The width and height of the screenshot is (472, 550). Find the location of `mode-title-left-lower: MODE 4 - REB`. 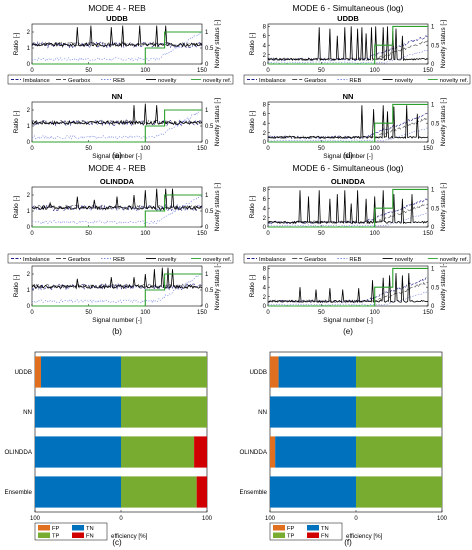

mode-title-left-lower: MODE 4 - REB is located at coordinates (117, 168).